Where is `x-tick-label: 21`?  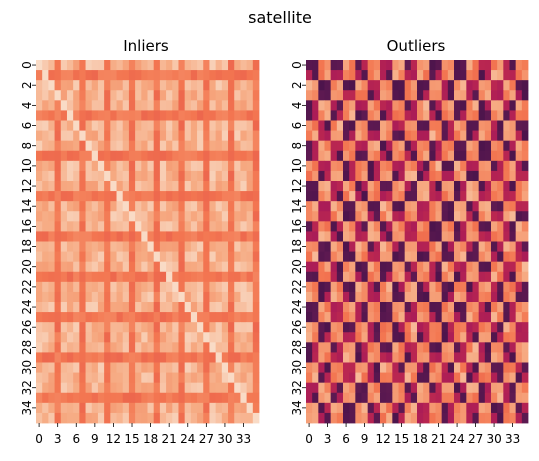 x-tick-label: 21 is located at coordinates (169, 439).